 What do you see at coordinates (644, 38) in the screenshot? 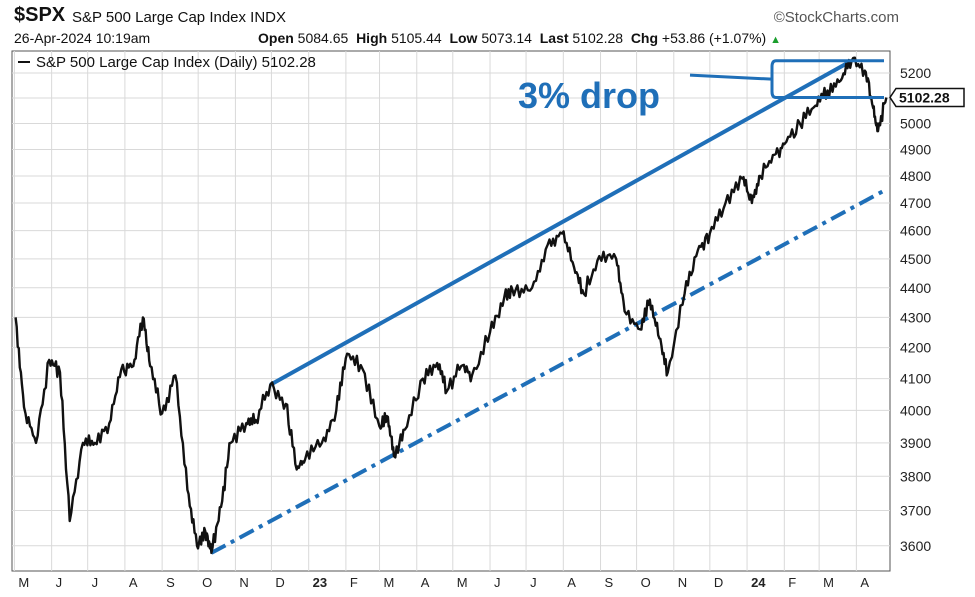
I see `chg-label: Chg` at bounding box center [644, 38].